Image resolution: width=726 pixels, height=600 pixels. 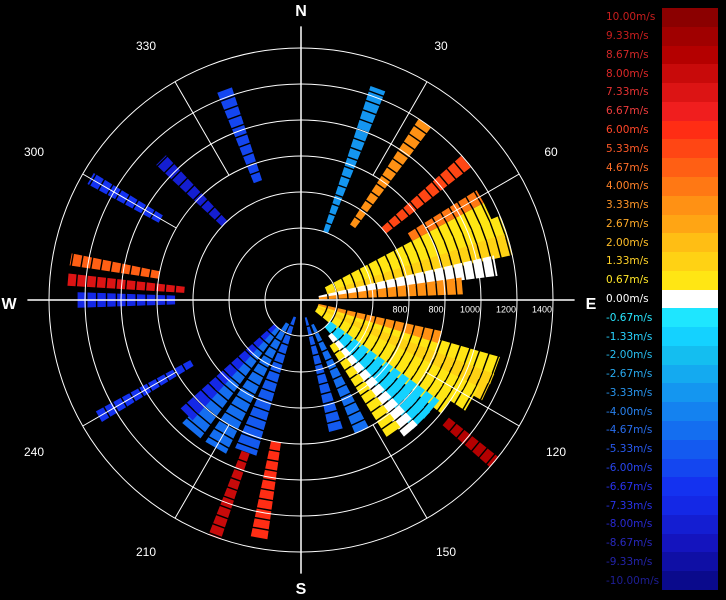 What do you see at coordinates (146, 46) in the screenshot?
I see `azimuth-label: 330` at bounding box center [146, 46].